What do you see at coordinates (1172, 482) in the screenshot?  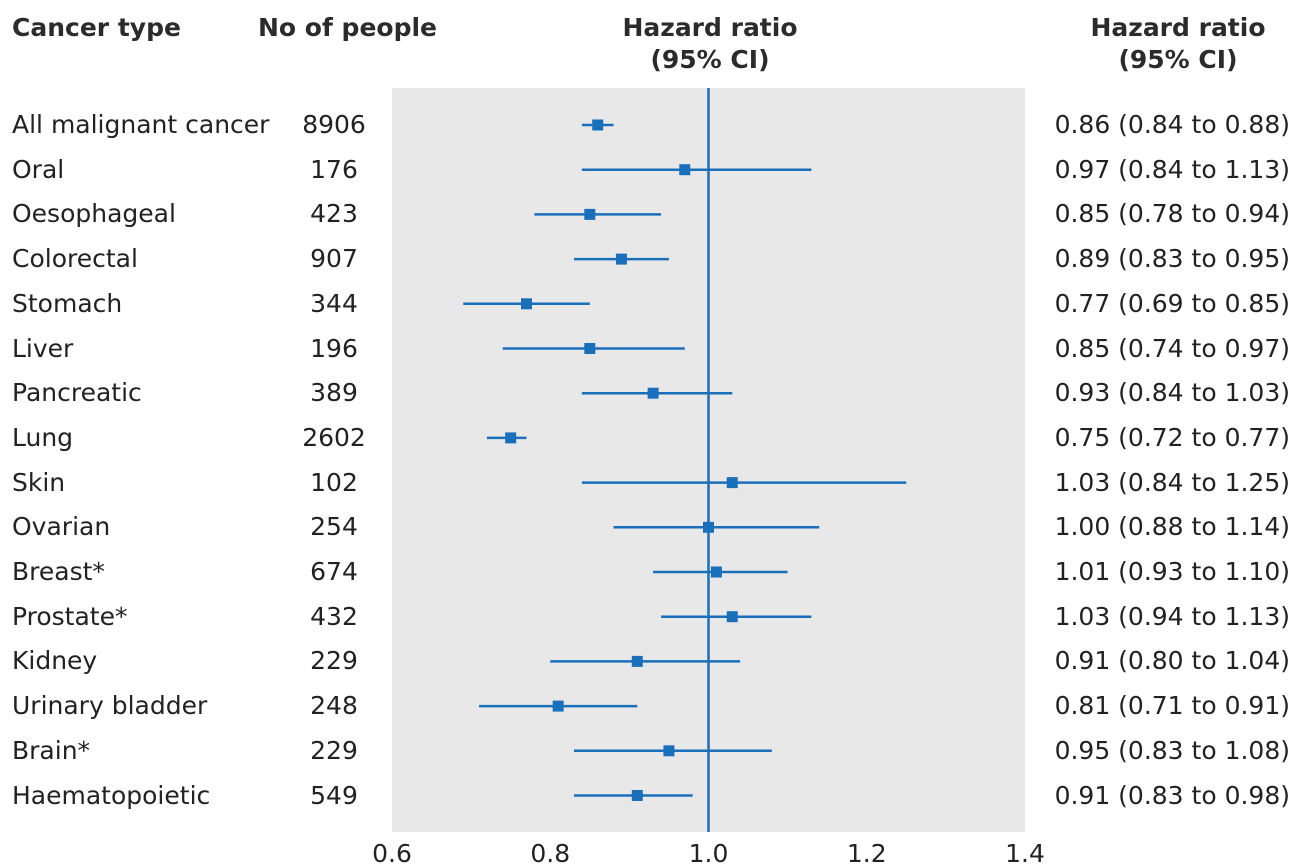 I see `row-hazard-ratio-text: 1.03 (0.84 to 1.25)` at bounding box center [1172, 482].